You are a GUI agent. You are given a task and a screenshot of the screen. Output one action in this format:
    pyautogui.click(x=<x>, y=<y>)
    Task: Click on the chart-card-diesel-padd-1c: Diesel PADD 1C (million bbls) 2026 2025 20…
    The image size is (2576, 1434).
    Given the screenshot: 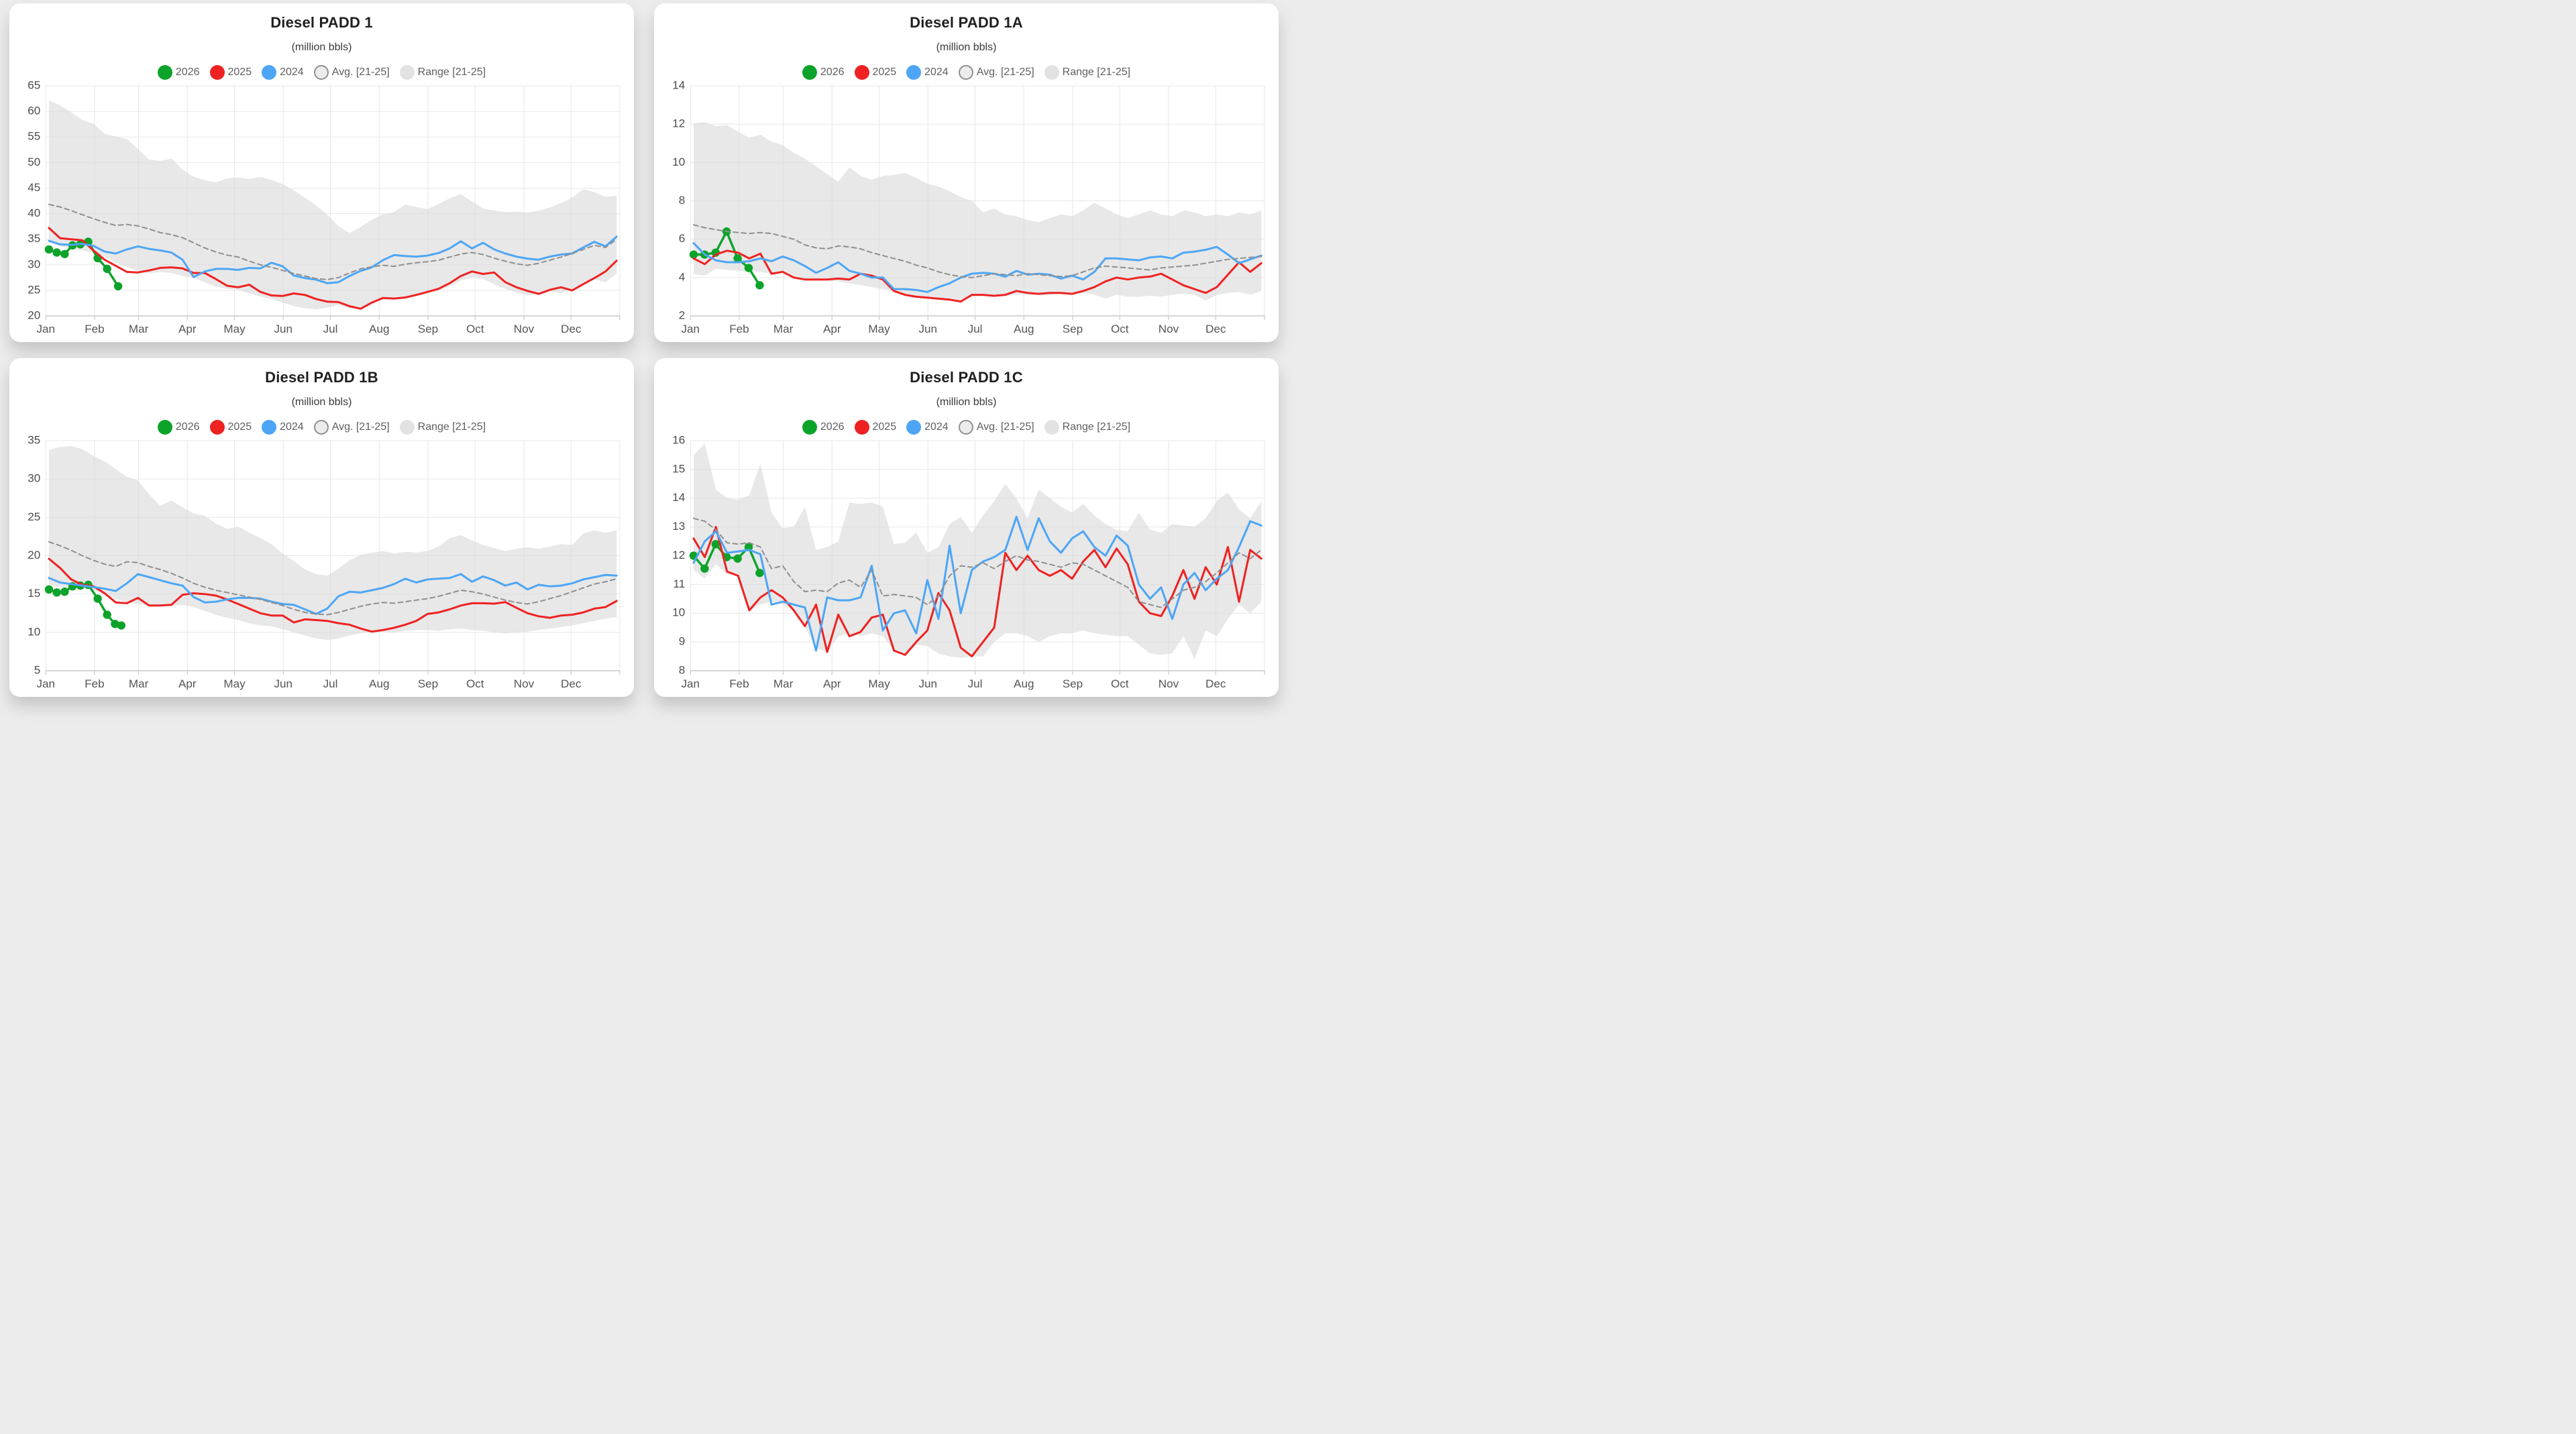 What is the action you would take?
    pyautogui.click(x=966, y=527)
    